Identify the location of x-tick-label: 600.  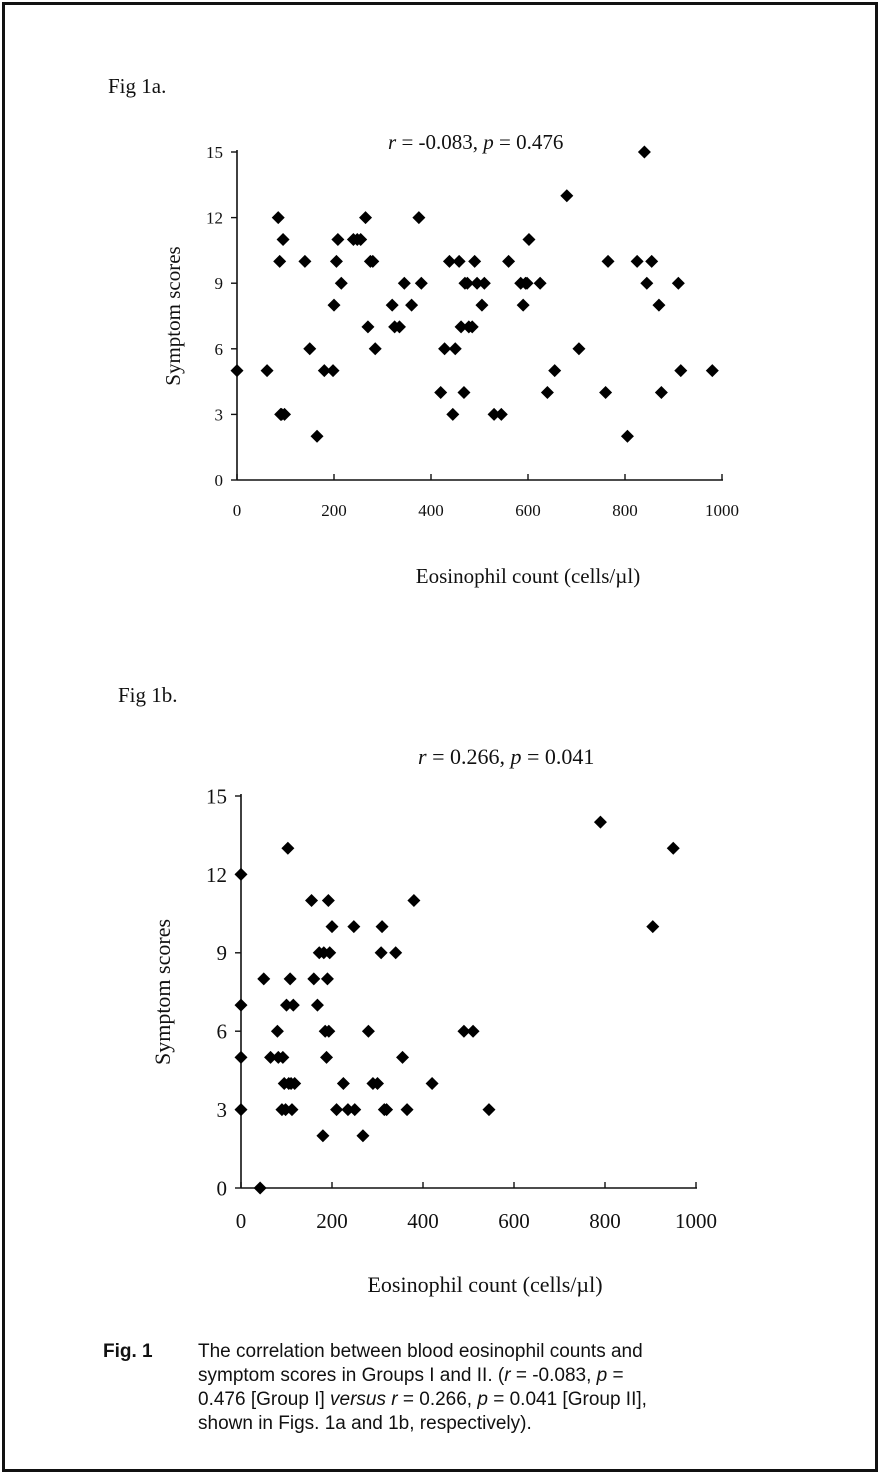
(514, 1221).